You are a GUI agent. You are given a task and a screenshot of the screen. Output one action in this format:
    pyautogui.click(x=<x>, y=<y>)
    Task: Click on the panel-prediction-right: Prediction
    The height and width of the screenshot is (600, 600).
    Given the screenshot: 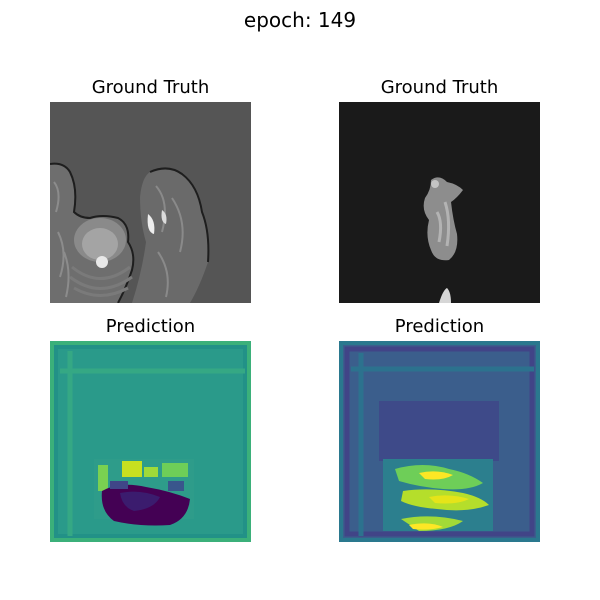 What is the action you would take?
    pyautogui.click(x=439, y=428)
    